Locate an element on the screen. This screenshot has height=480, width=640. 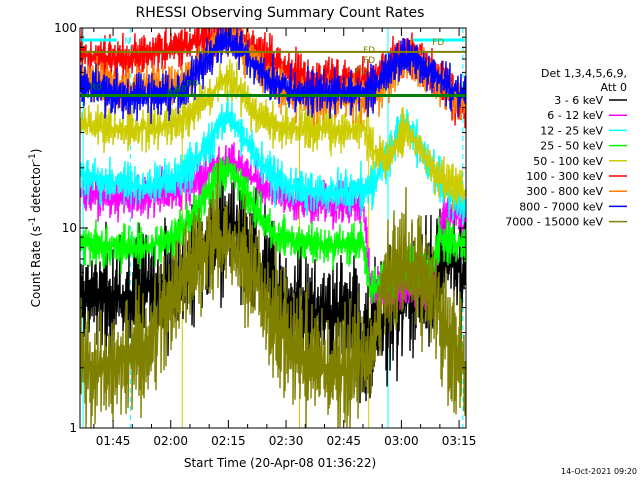
legend-label: 300 - 800 keV is located at coordinates (564, 191).